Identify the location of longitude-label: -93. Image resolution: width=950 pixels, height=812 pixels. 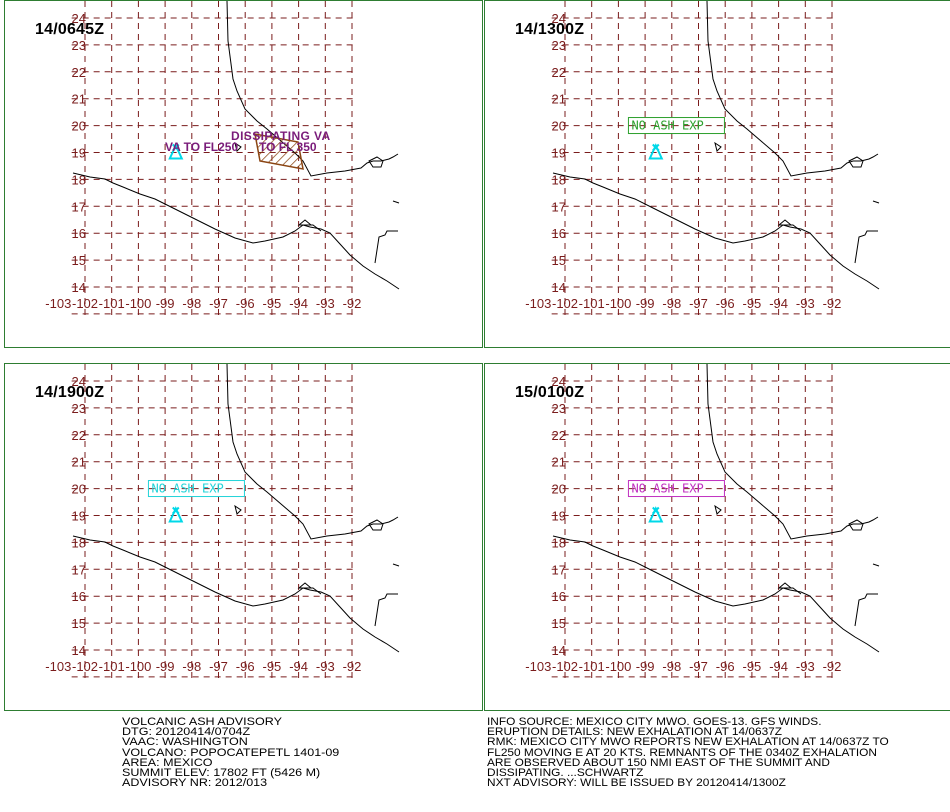
(325, 303).